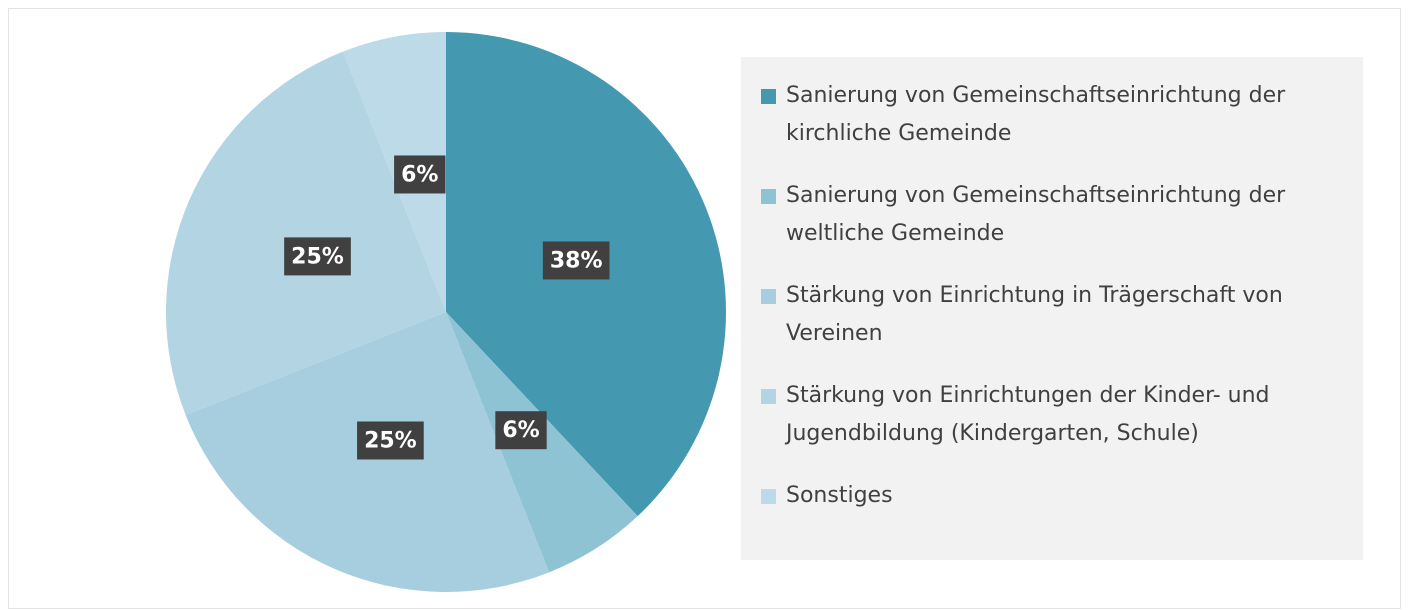  I want to click on data-label: 38%, so click(576, 260).